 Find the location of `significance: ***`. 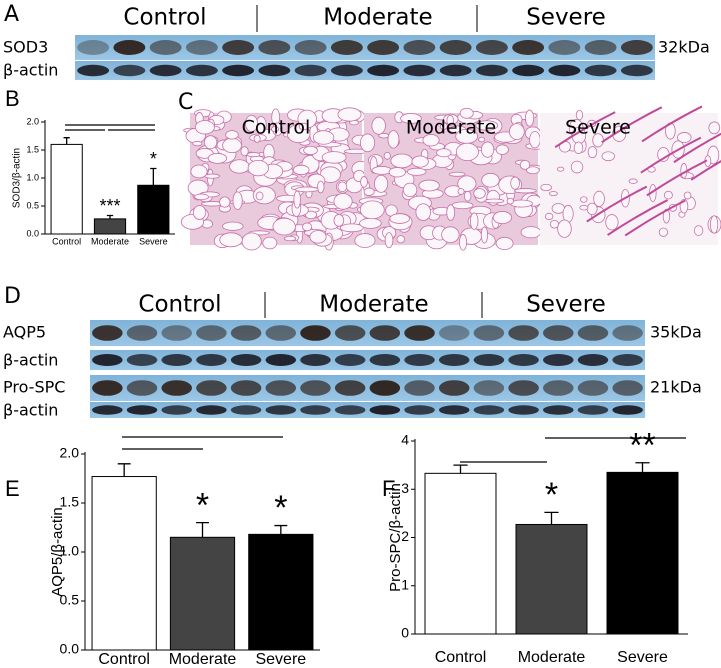

significance: *** is located at coordinates (109, 206).